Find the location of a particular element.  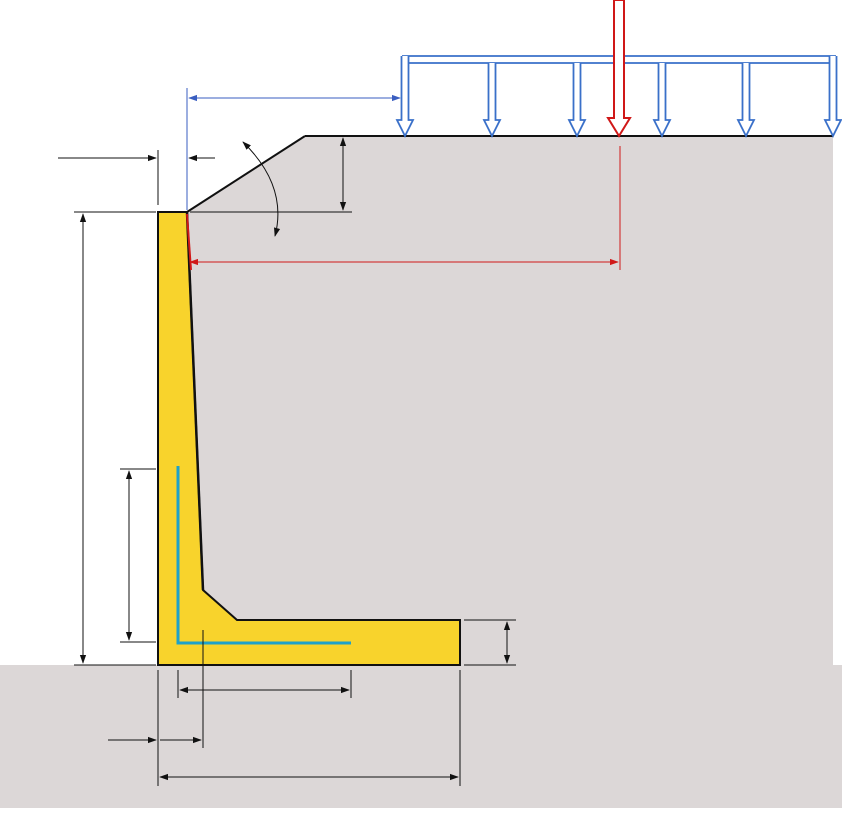

reinforcement is located at coordinates (263, 555).